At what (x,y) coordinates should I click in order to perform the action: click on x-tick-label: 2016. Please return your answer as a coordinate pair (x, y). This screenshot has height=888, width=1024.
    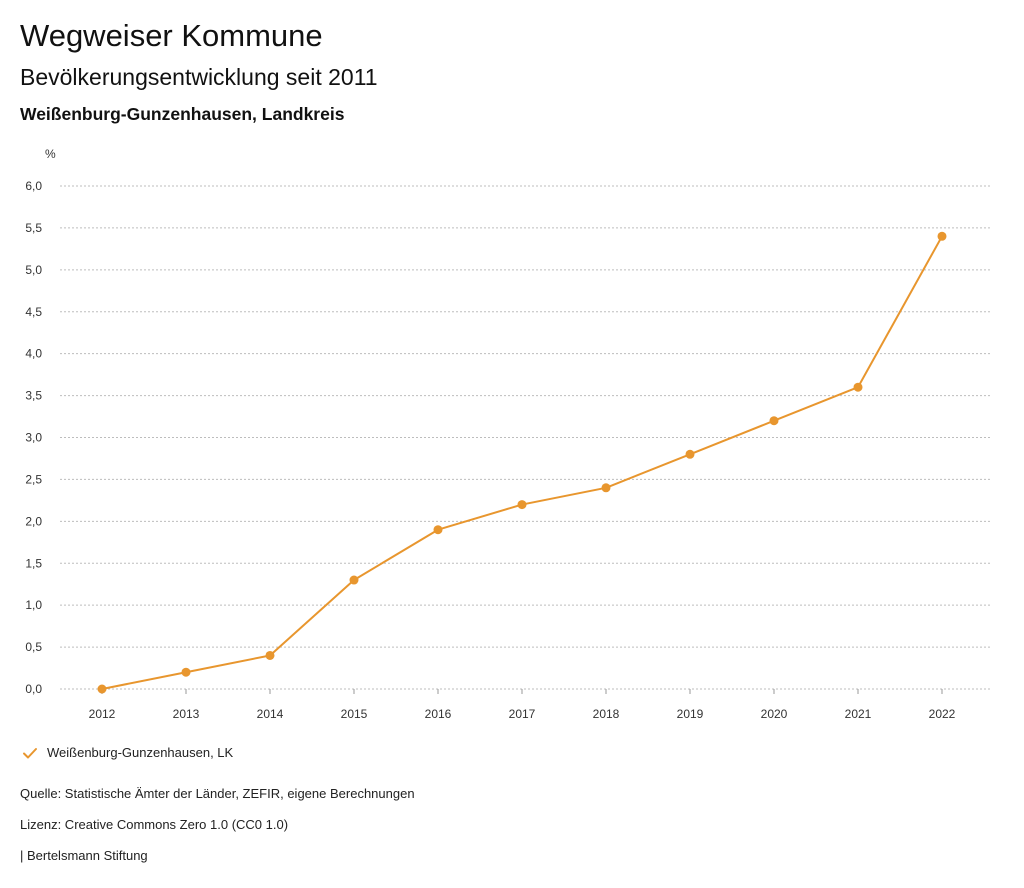
    Looking at the image, I should click on (438, 714).